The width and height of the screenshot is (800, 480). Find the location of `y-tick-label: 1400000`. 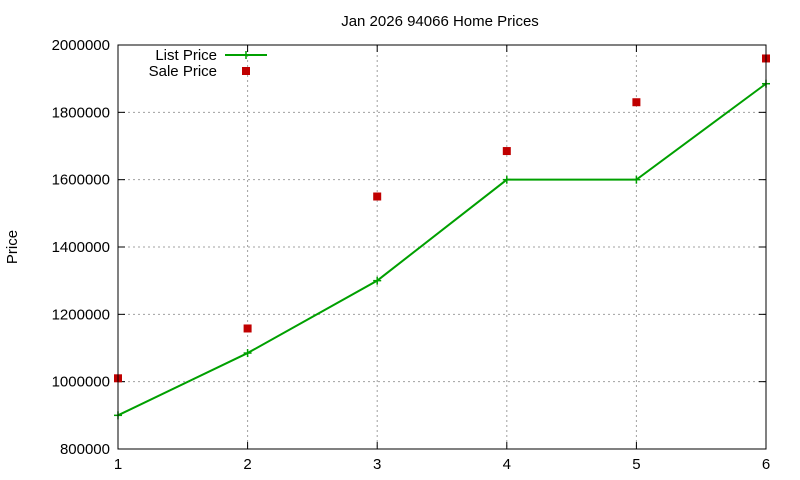

y-tick-label: 1400000 is located at coordinates (81, 247).